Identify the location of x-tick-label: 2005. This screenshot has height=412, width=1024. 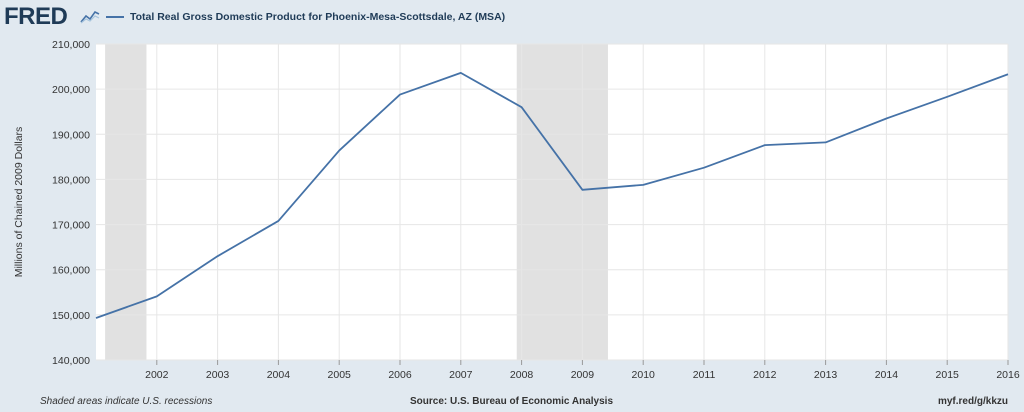
(340, 375).